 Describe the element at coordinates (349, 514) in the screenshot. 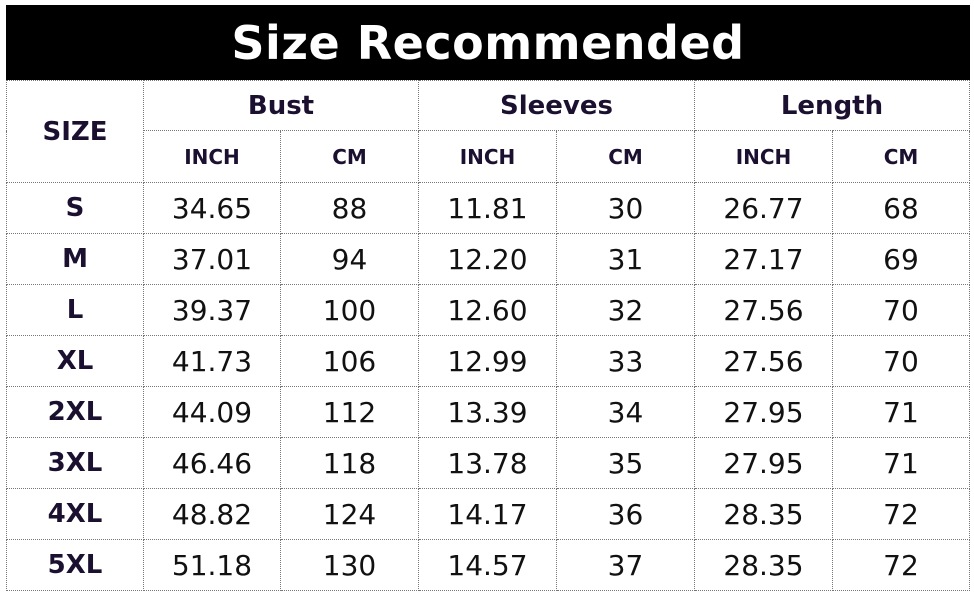

I see `measurement-cell: 124` at that location.